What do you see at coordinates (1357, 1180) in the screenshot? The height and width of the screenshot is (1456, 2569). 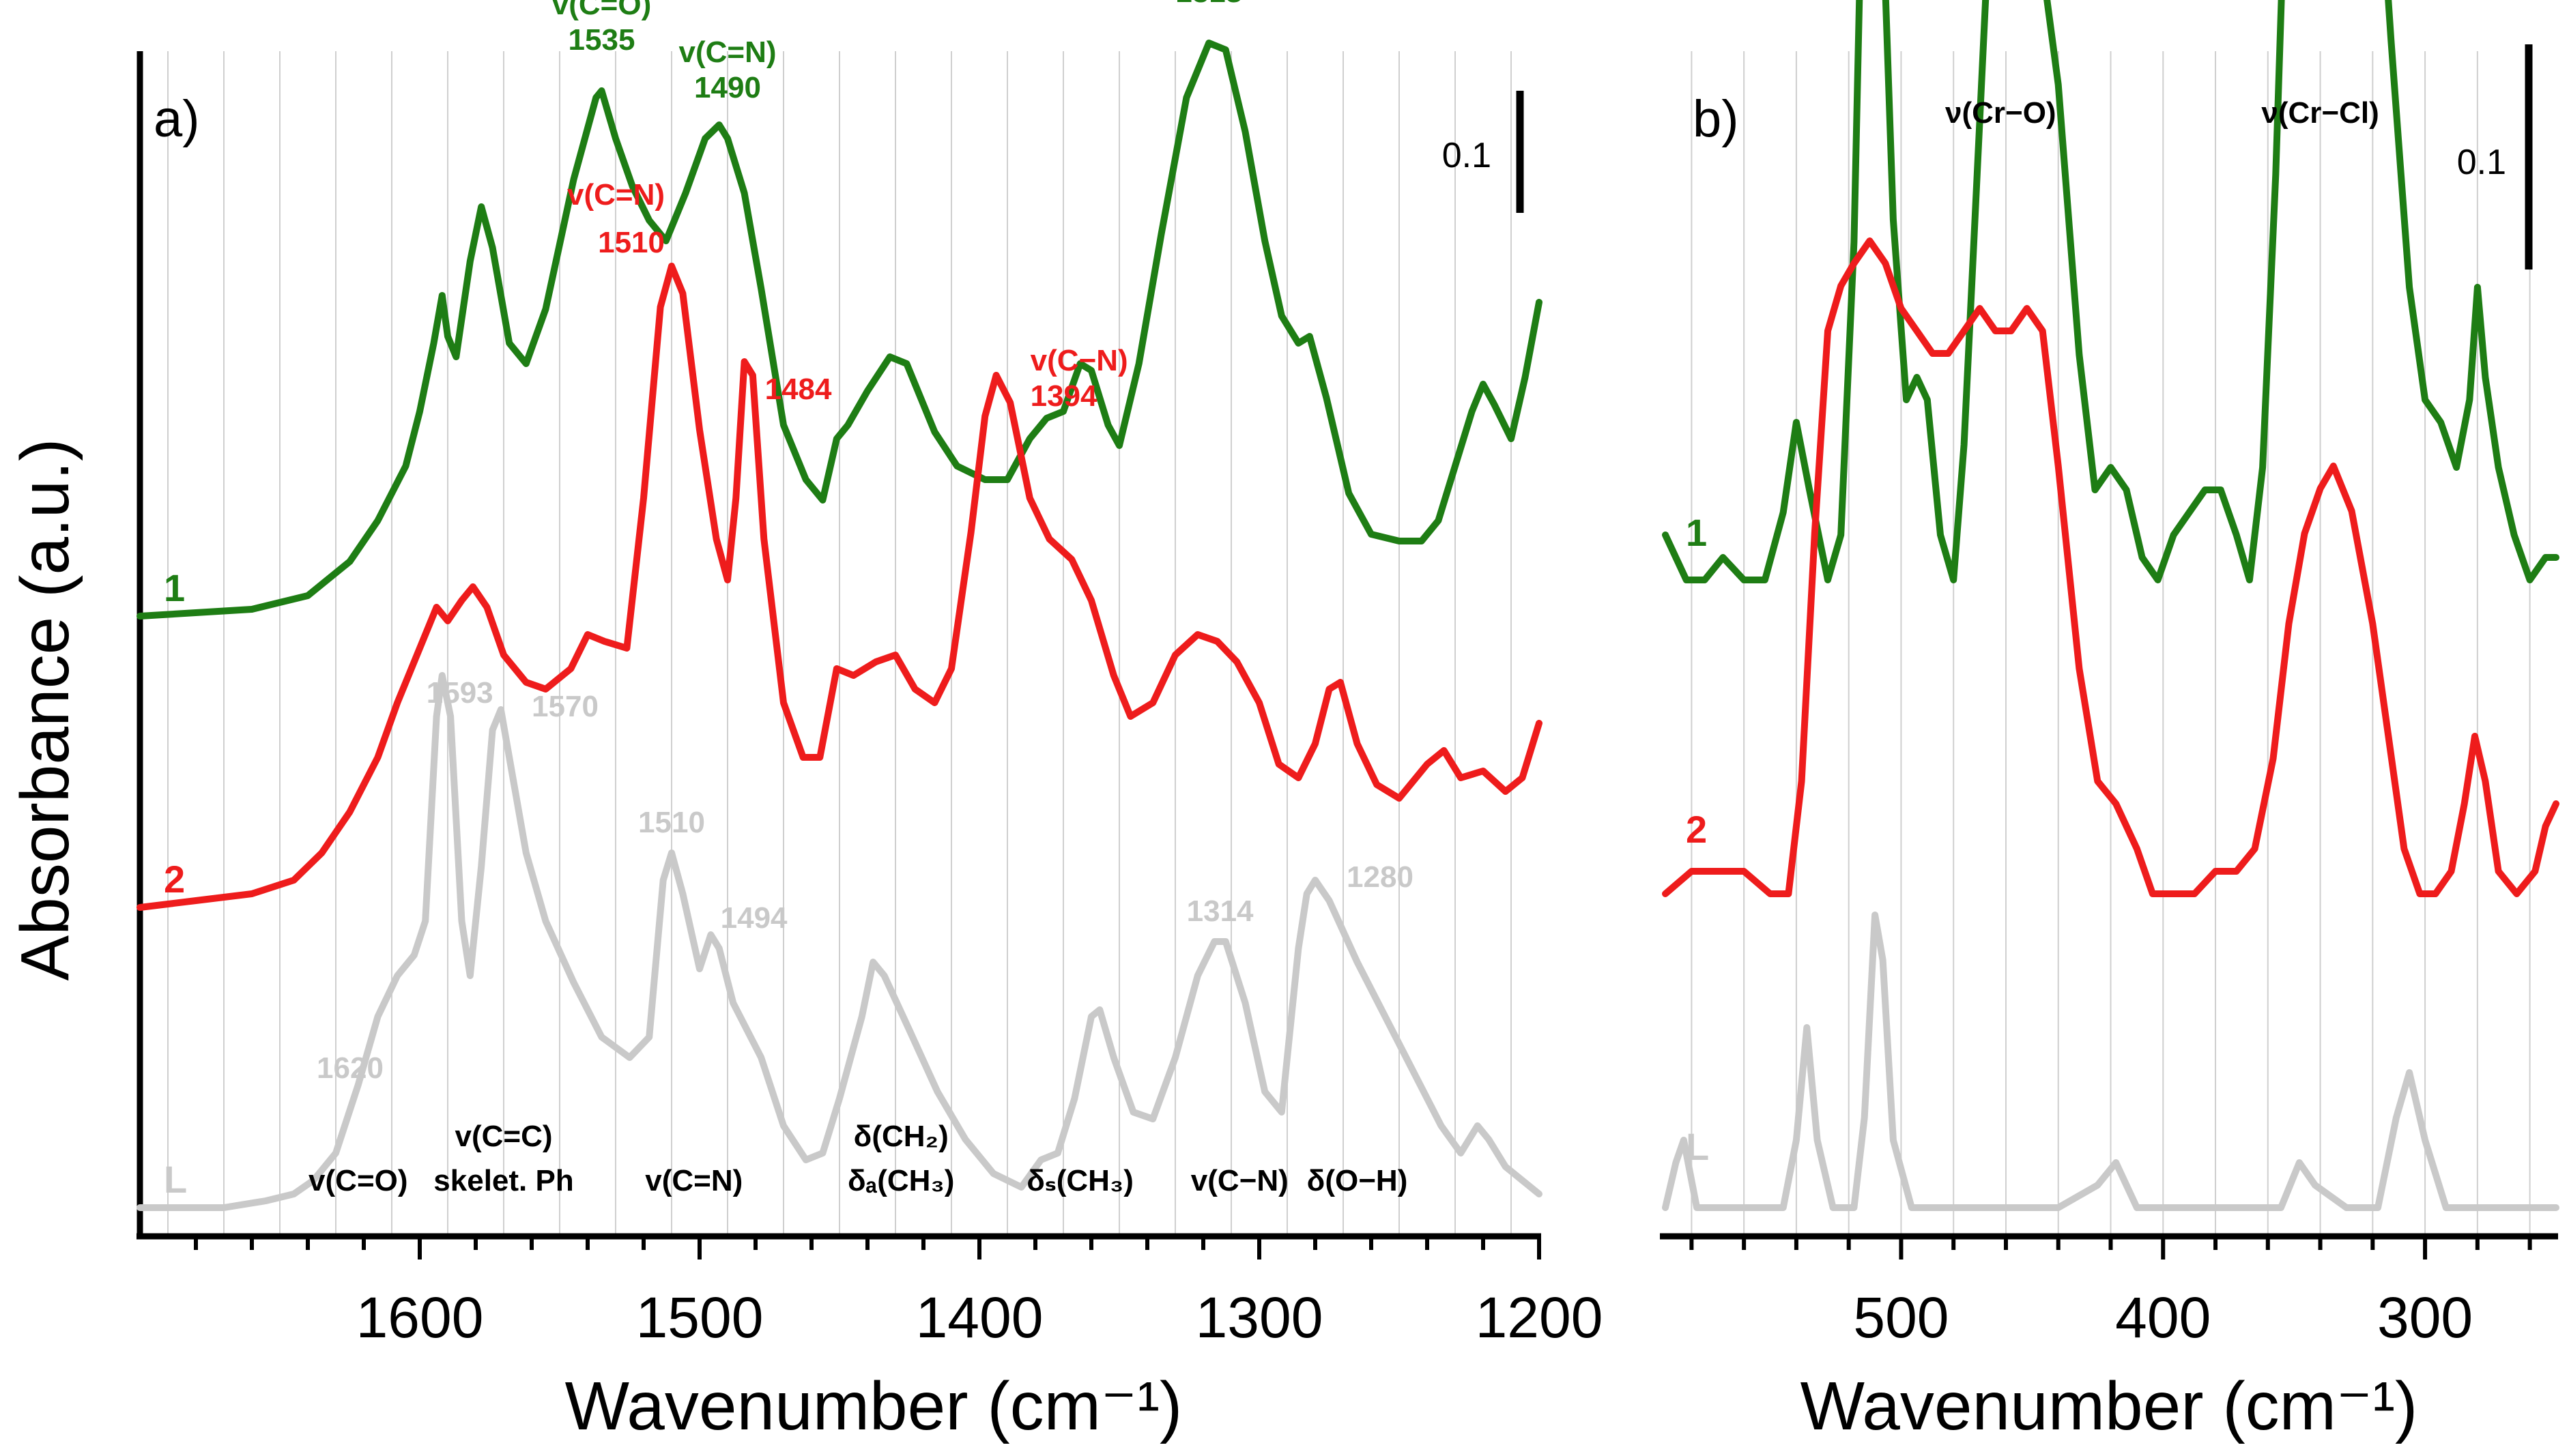 I see `band-label: δ(O−H)` at bounding box center [1357, 1180].